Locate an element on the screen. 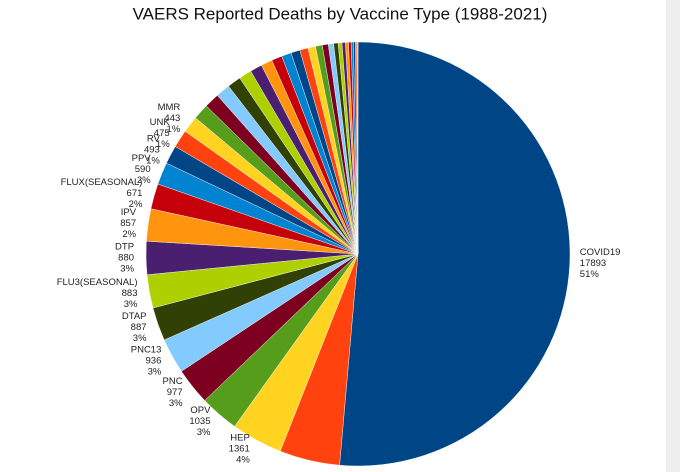 The width and height of the screenshot is (680, 472). slice-label: 1035 is located at coordinates (199, 421).